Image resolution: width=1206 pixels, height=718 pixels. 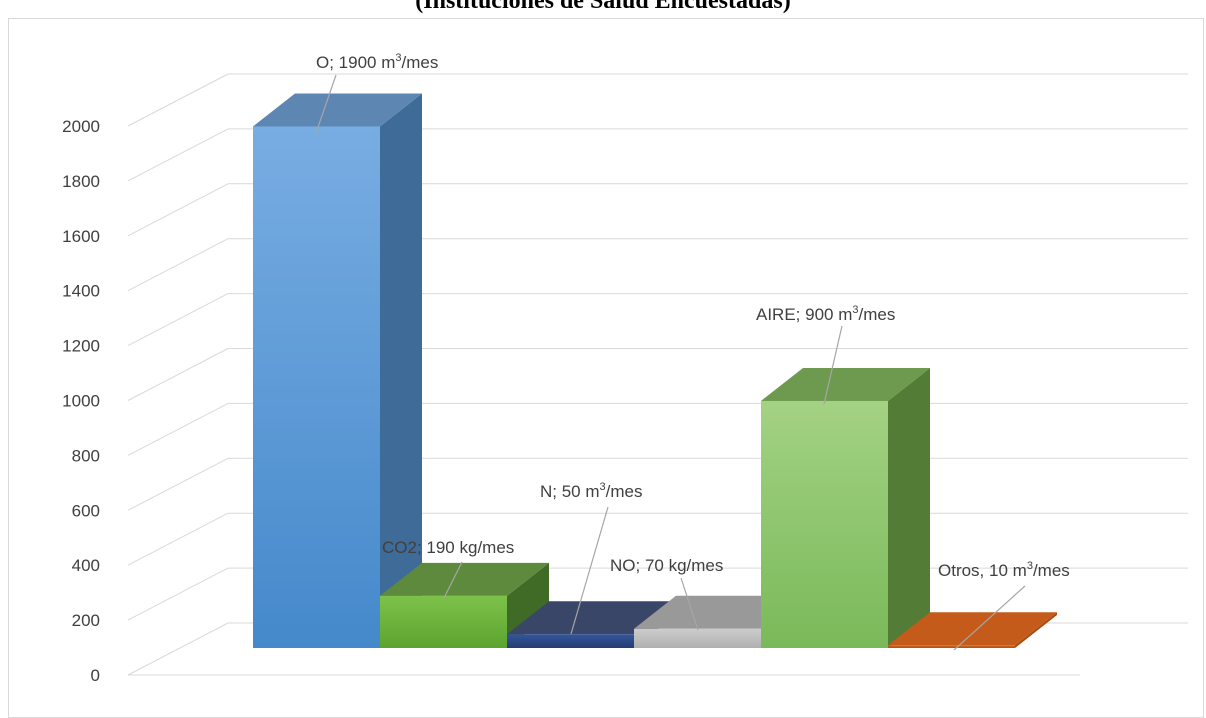 I want to click on y-tick-label: 1600, so click(x=81, y=236).